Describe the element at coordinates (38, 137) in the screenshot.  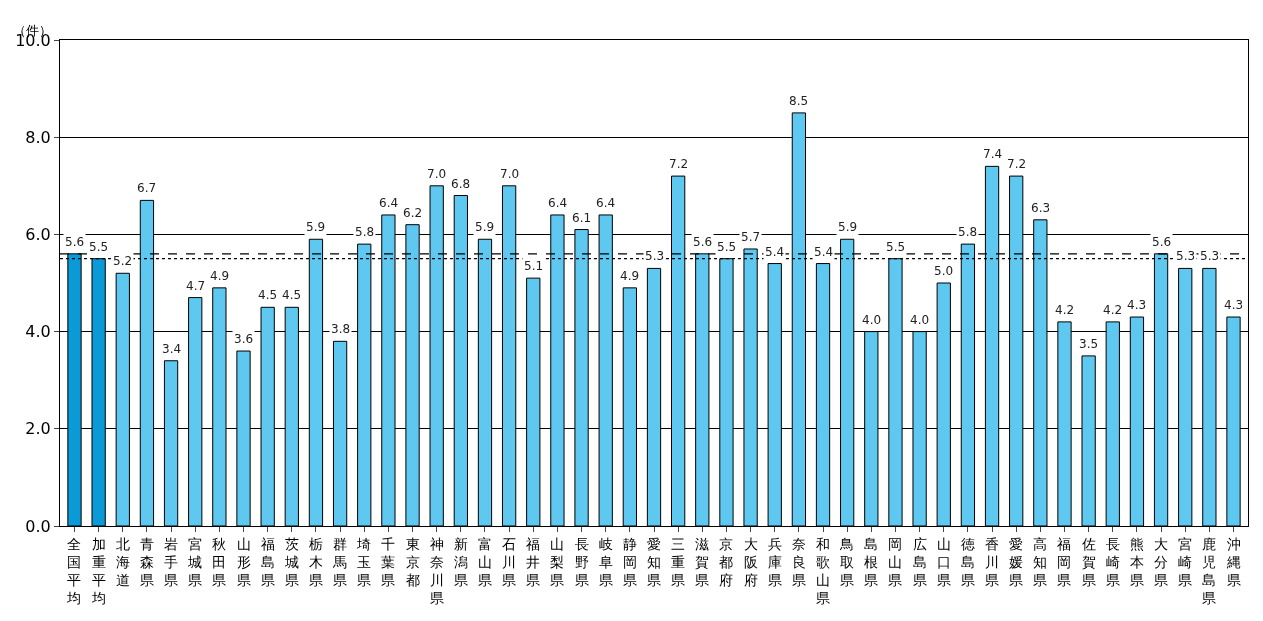
I see `y-tick-label: 8.0` at that location.